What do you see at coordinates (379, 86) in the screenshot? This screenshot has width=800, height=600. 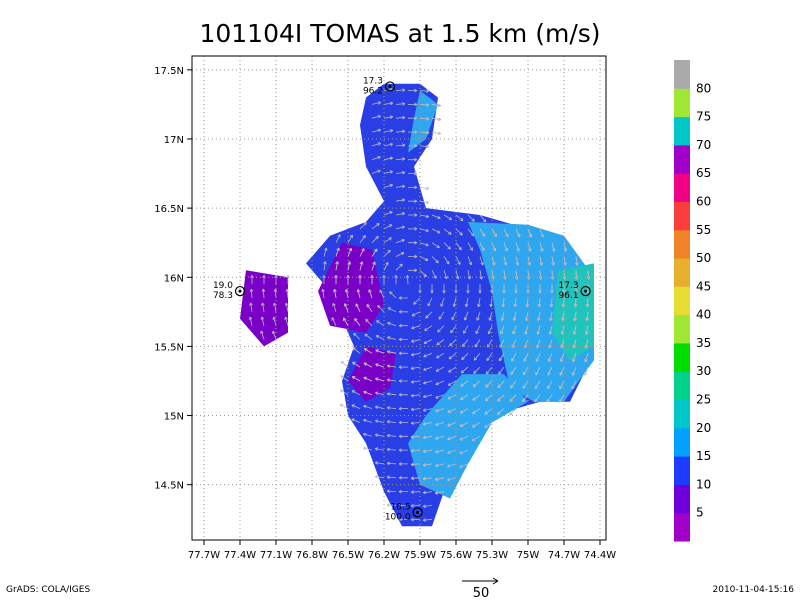 I see `storm-marker-0: 17.396.2` at bounding box center [379, 86].